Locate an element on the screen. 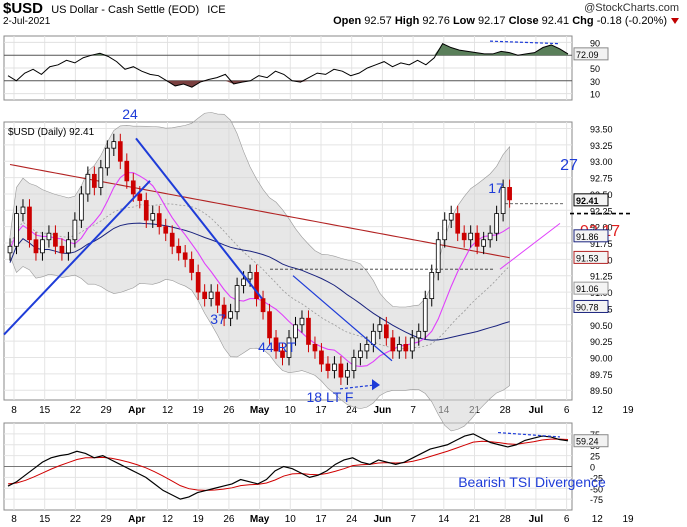 This screenshot has width=687, height=527. uptrend-line is located at coordinates (77, 258).